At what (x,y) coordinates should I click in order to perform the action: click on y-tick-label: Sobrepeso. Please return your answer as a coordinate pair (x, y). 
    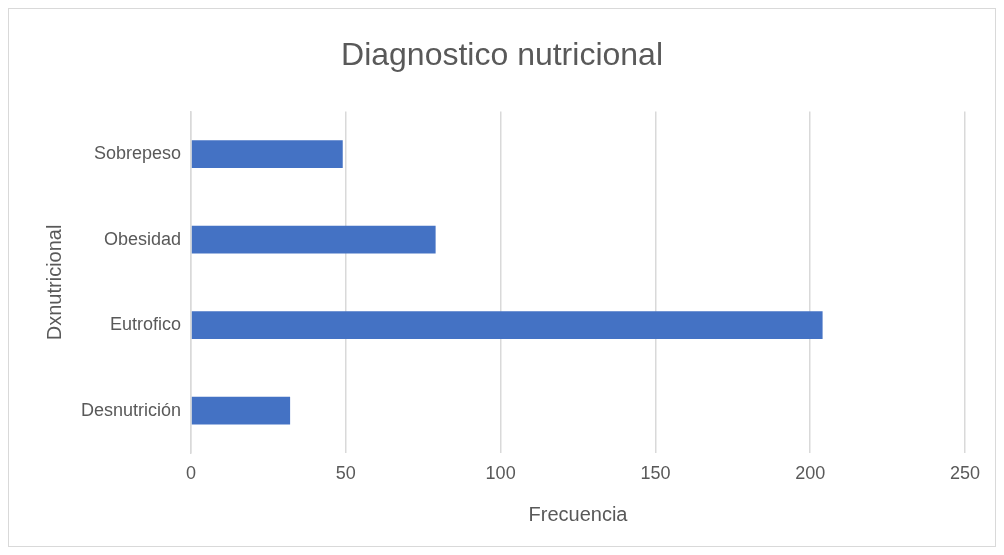
    Looking at the image, I should click on (137, 153).